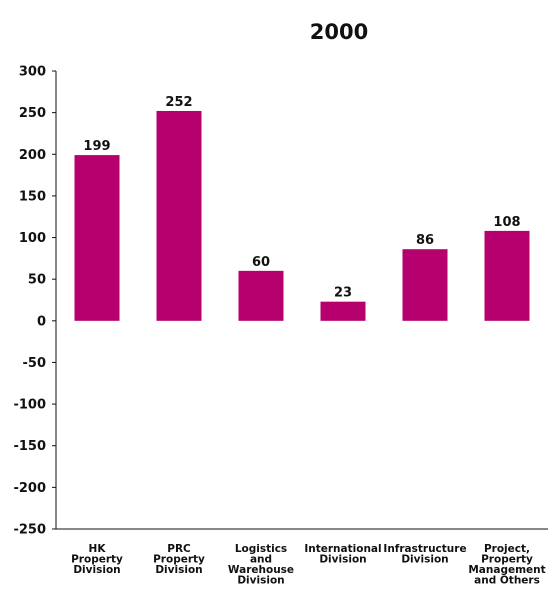 This screenshot has height=591, width=553. I want to click on y-tick-label: 200, so click(32, 155).